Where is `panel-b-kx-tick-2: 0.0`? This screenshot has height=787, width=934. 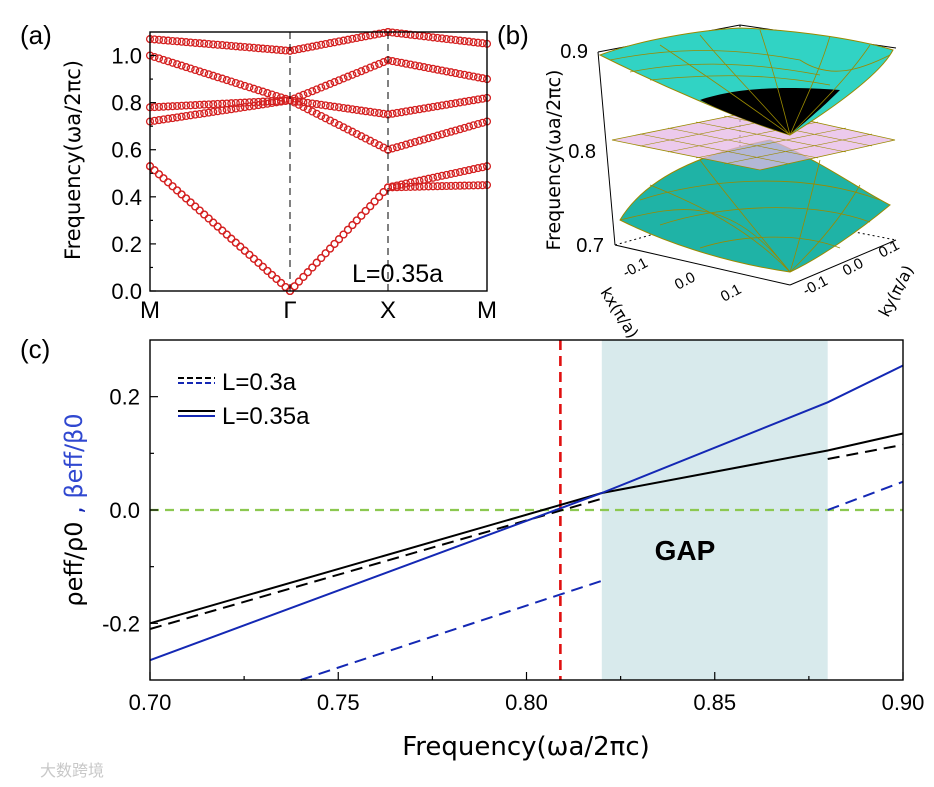 panel-b-kx-tick-2: 0.0 is located at coordinates (685, 281).